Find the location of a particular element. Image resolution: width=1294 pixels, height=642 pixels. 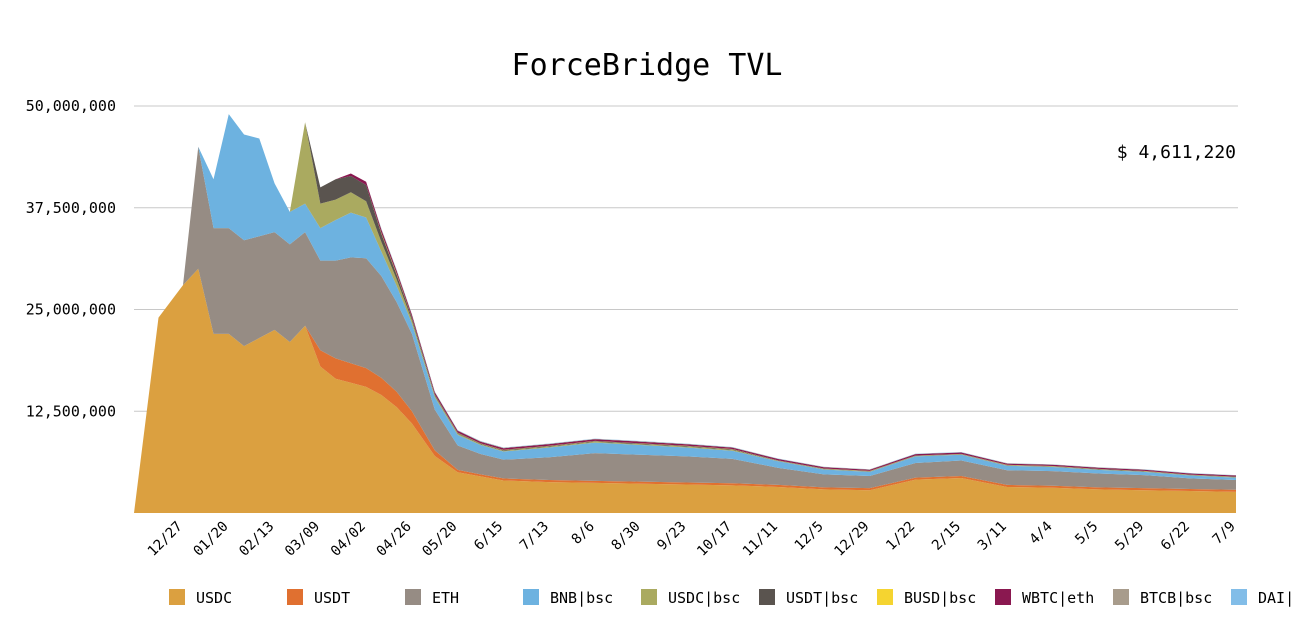

x-tick-label: 04/02 is located at coordinates (348, 539).